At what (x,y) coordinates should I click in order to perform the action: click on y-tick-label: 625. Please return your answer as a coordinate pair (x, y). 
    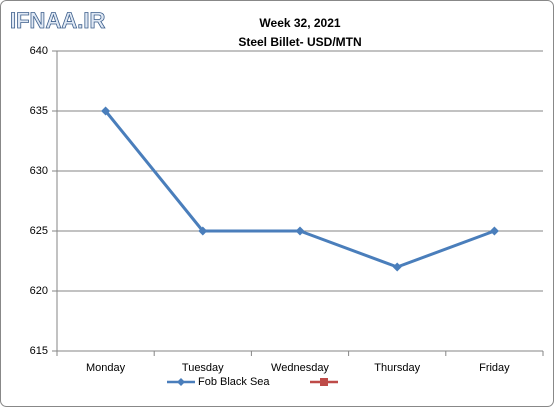
    Looking at the image, I should click on (39, 231).